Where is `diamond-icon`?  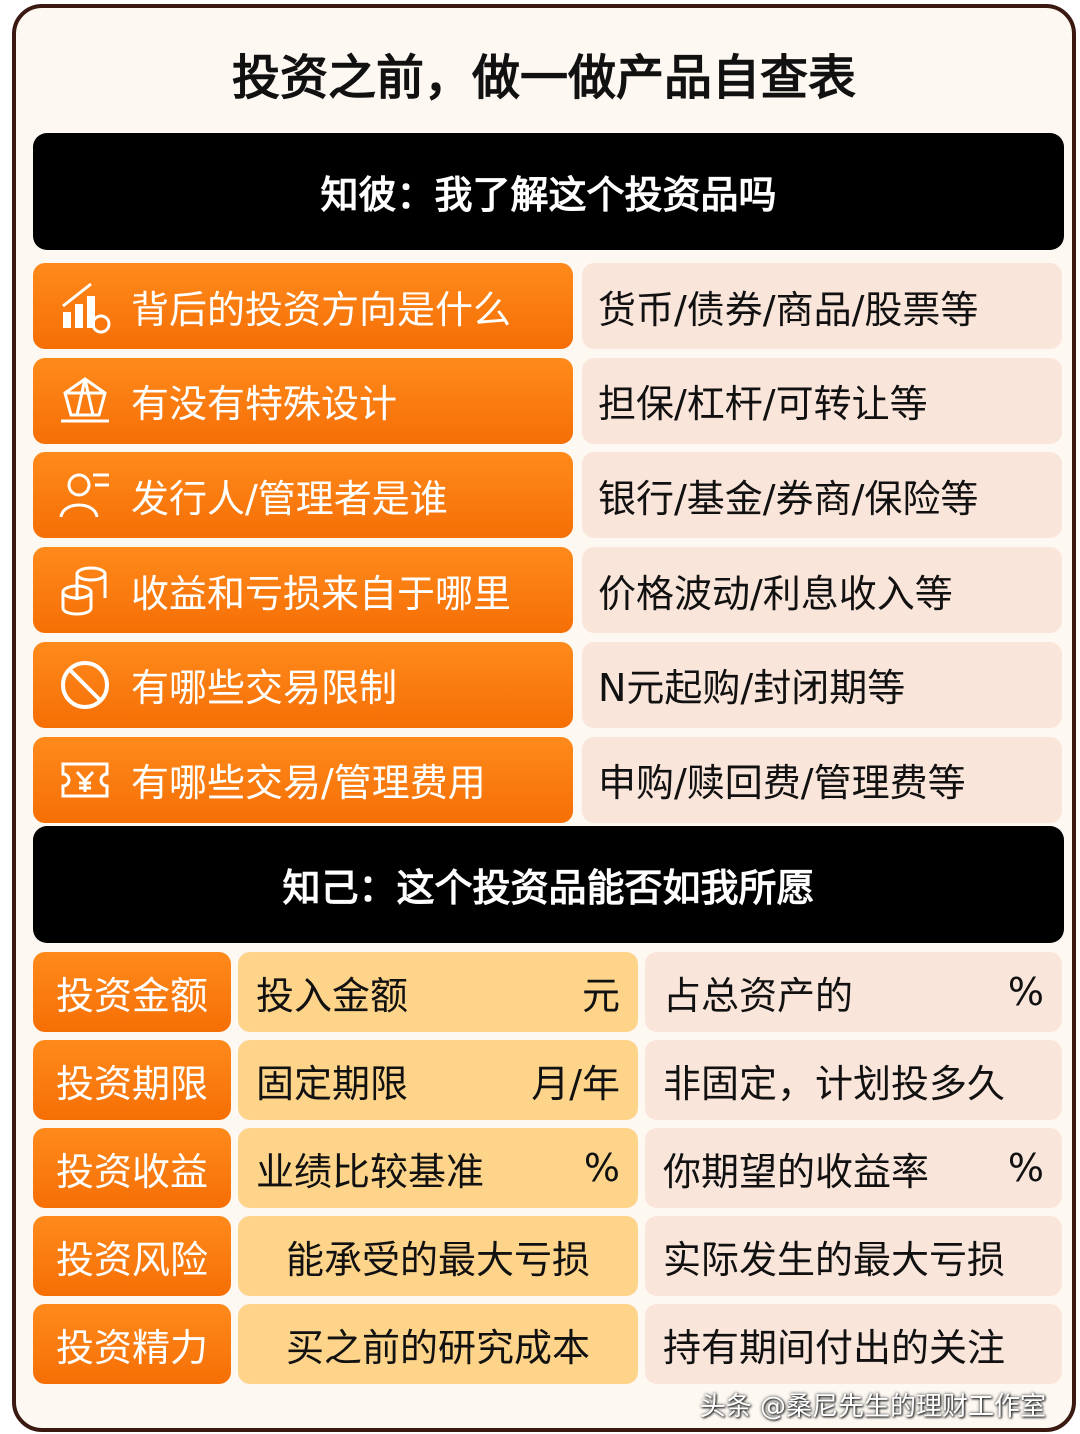
diamond-icon is located at coordinates (85, 399).